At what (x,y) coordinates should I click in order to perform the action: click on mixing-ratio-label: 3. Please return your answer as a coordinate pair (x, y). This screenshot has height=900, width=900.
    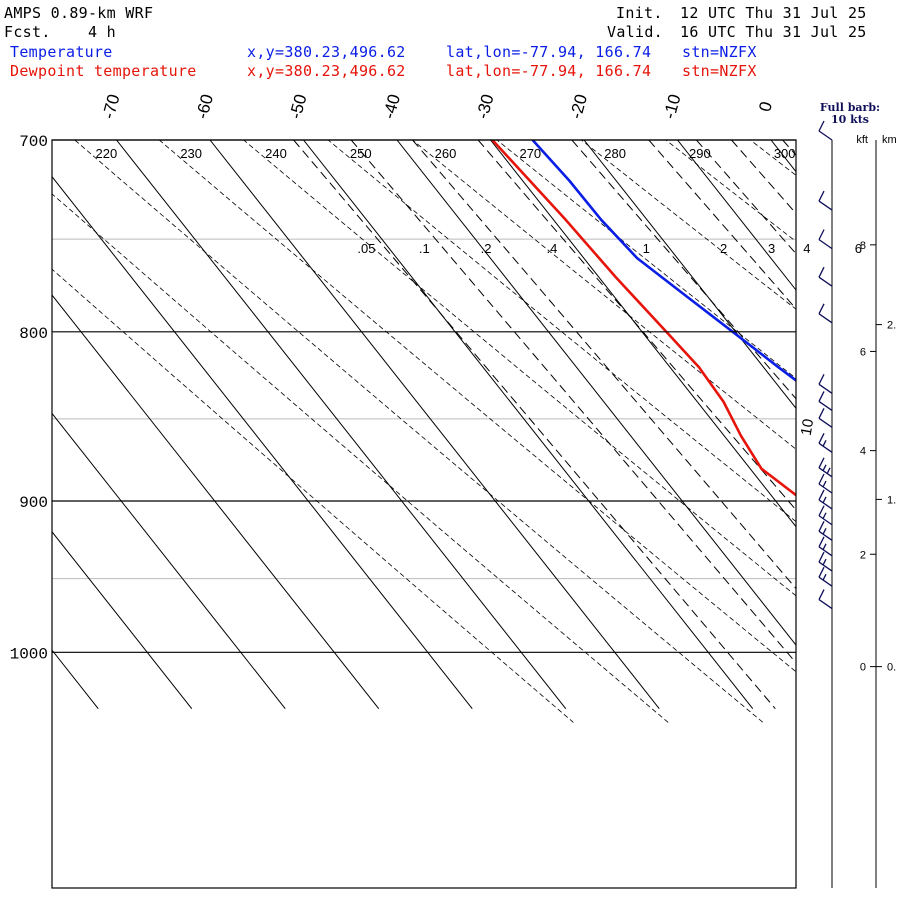
    Looking at the image, I should click on (771, 248).